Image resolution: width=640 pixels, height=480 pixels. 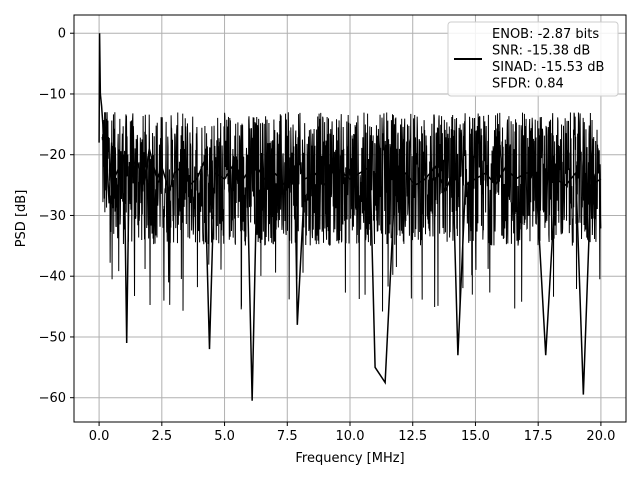 What do you see at coordinates (349, 458) in the screenshot?
I see `x-axis-label: Frequency [MHz]` at bounding box center [349, 458].